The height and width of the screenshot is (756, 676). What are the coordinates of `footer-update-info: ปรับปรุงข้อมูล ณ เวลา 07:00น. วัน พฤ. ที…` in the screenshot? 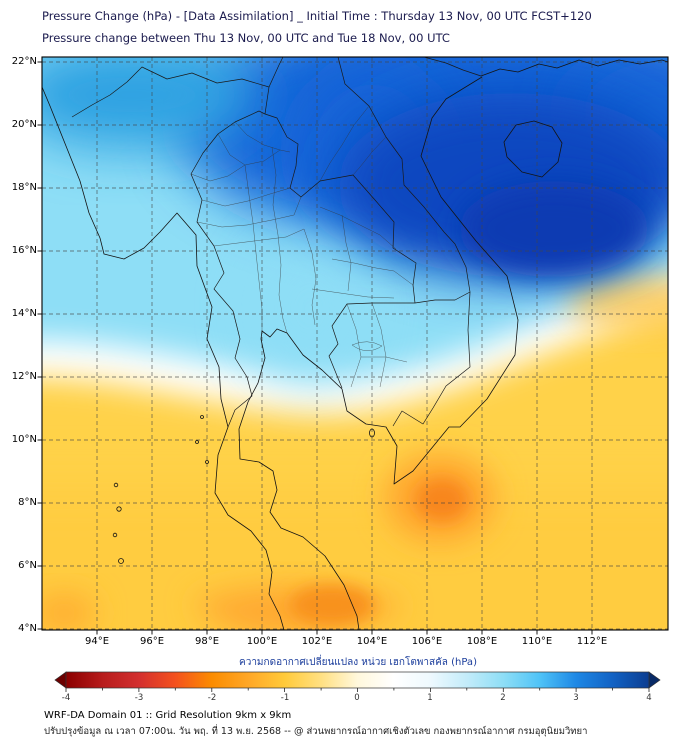 It's located at (316, 731).